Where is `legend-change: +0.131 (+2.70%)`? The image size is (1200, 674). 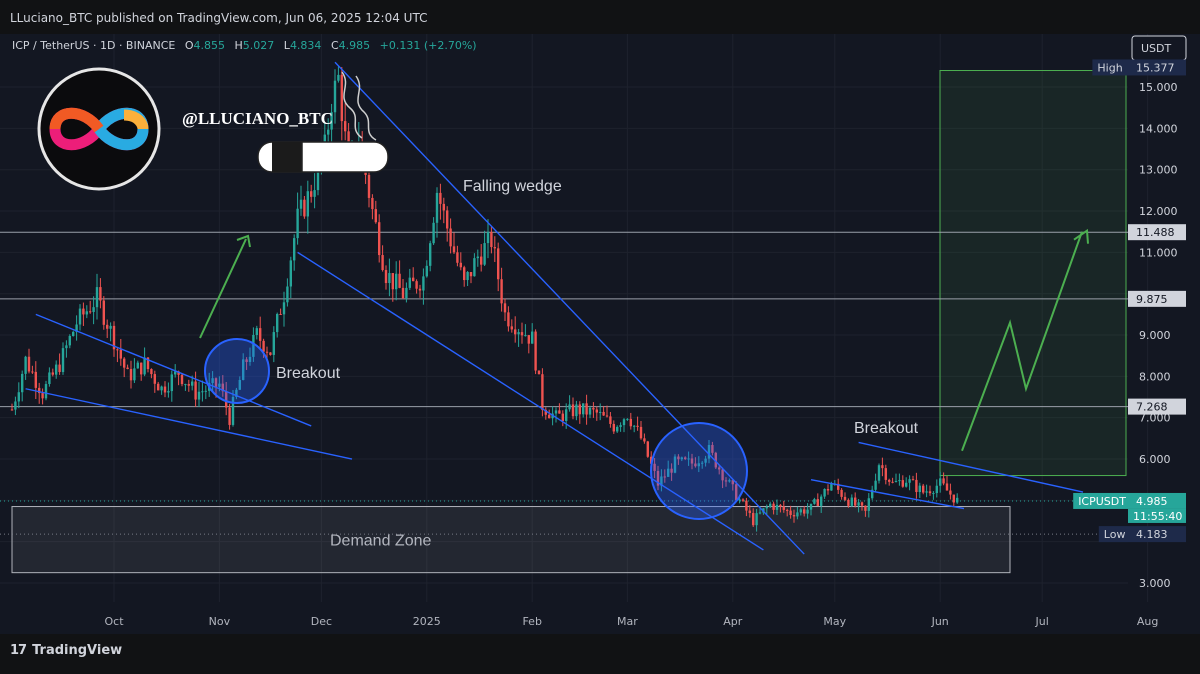 legend-change: +0.131 (+2.70%) is located at coordinates (428, 45).